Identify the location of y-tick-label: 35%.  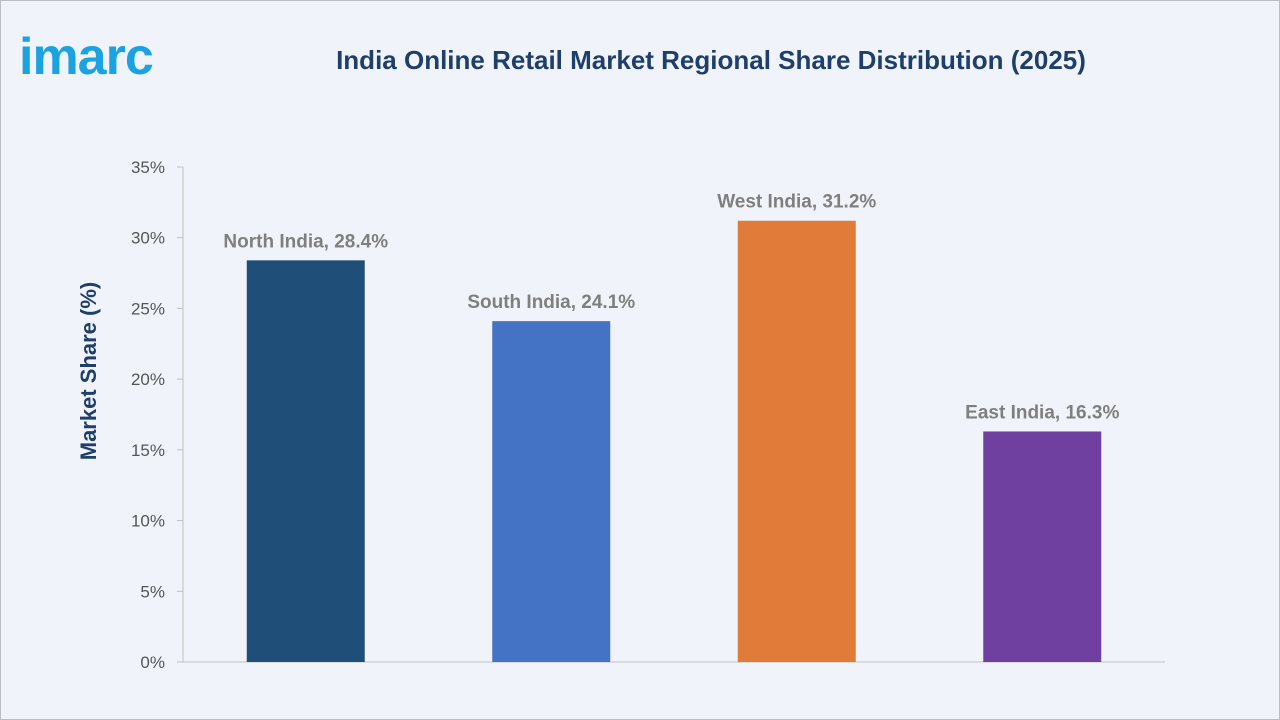
(148, 167).